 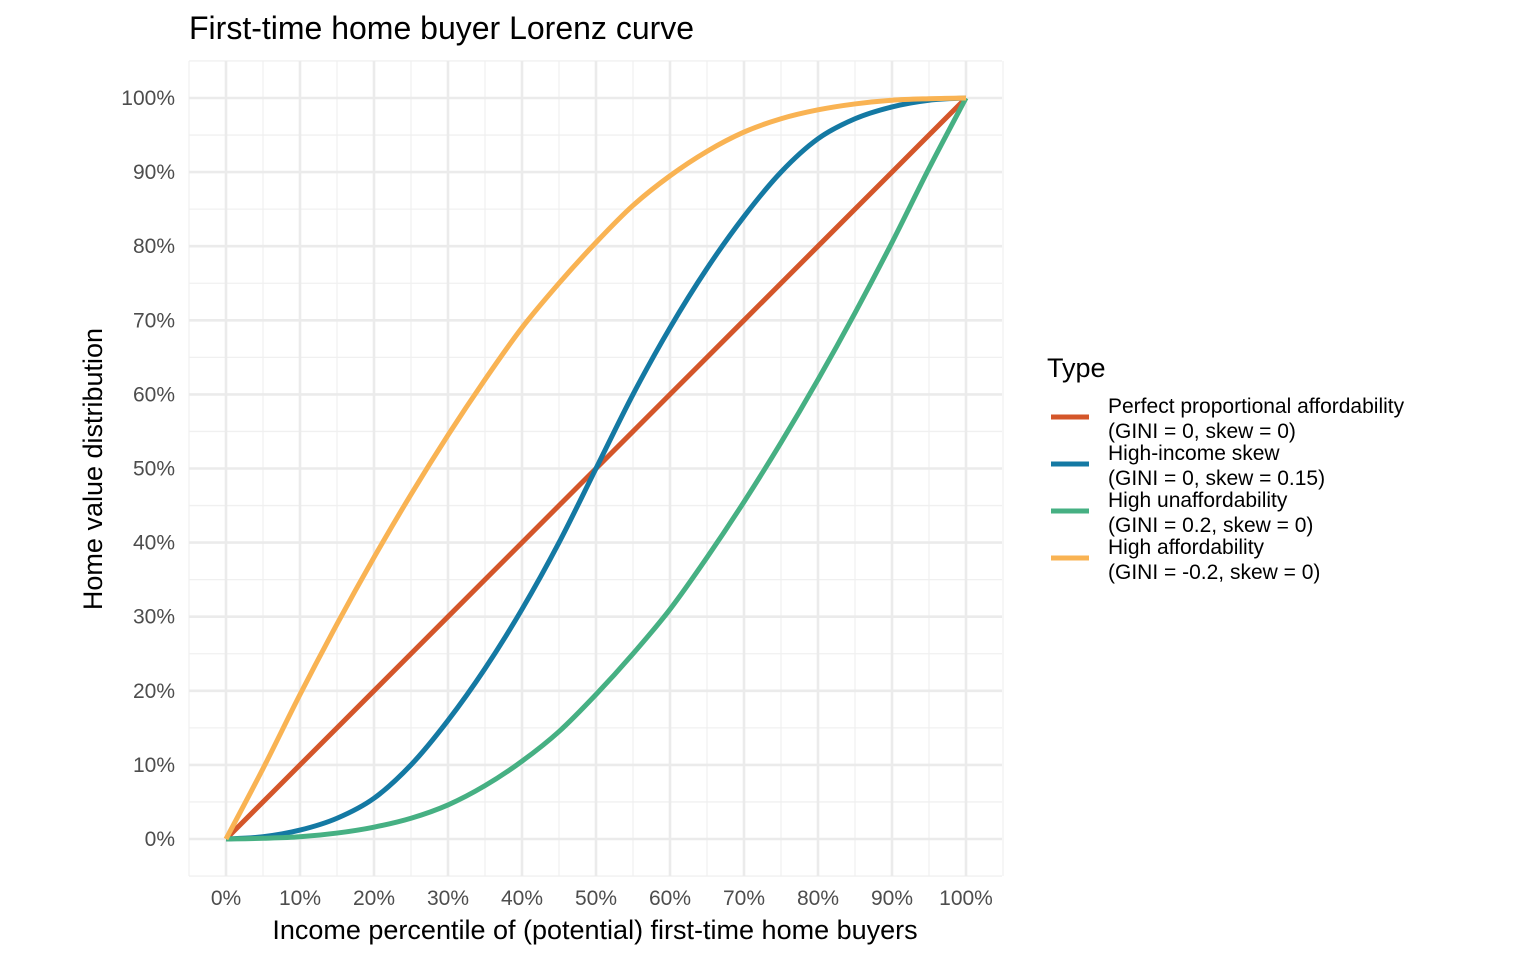 What do you see at coordinates (154, 617) in the screenshot?
I see `y-tick-label: 30%` at bounding box center [154, 617].